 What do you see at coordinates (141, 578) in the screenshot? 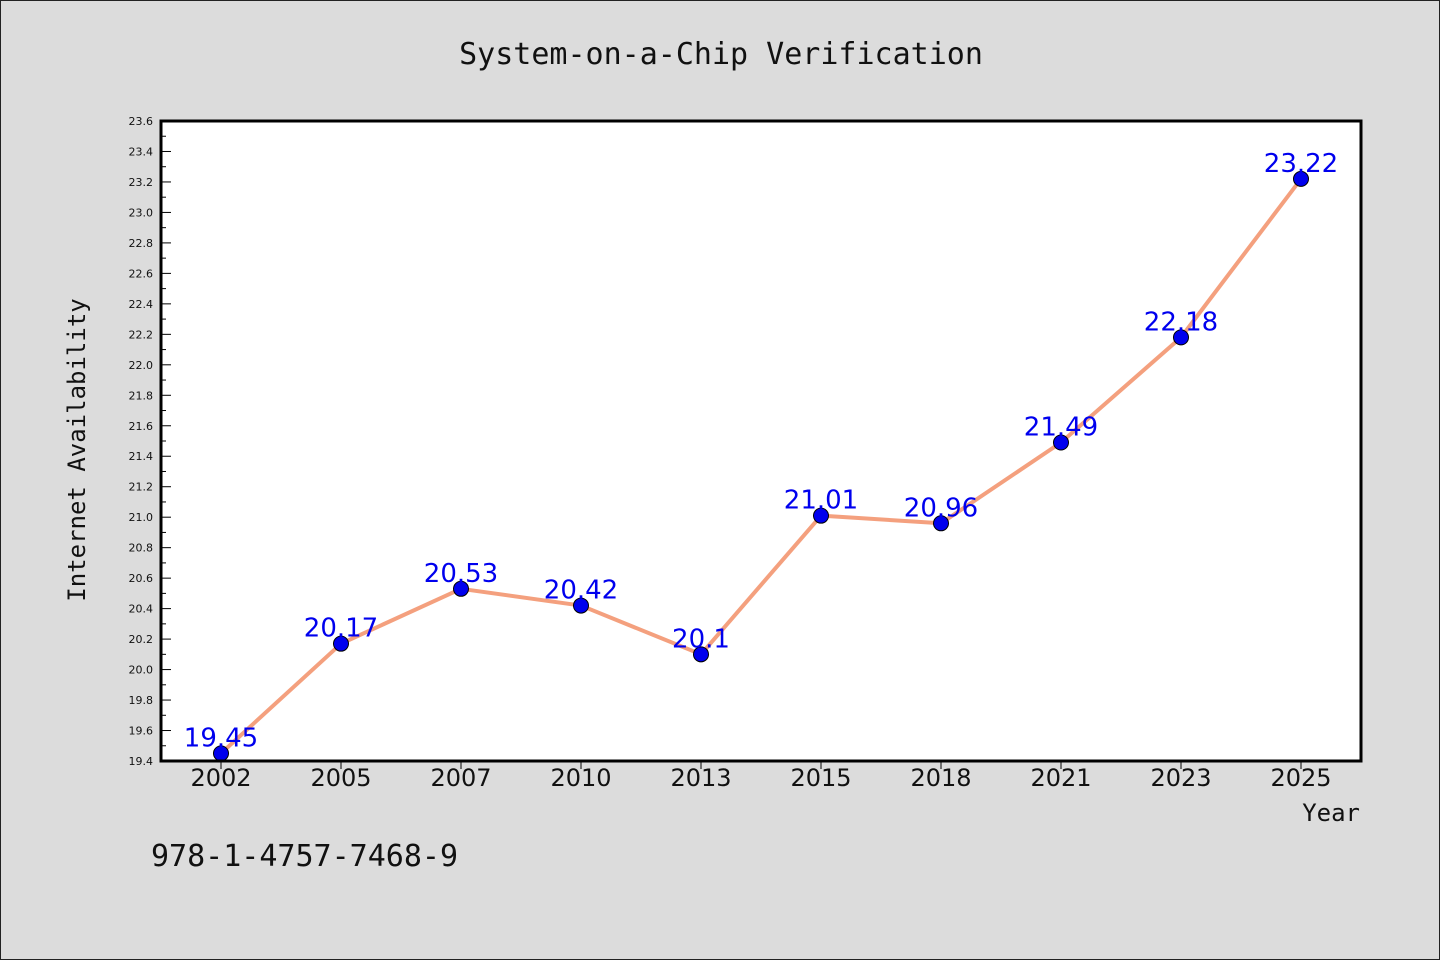
I see `y-tick-label: 20.6` at bounding box center [141, 578].